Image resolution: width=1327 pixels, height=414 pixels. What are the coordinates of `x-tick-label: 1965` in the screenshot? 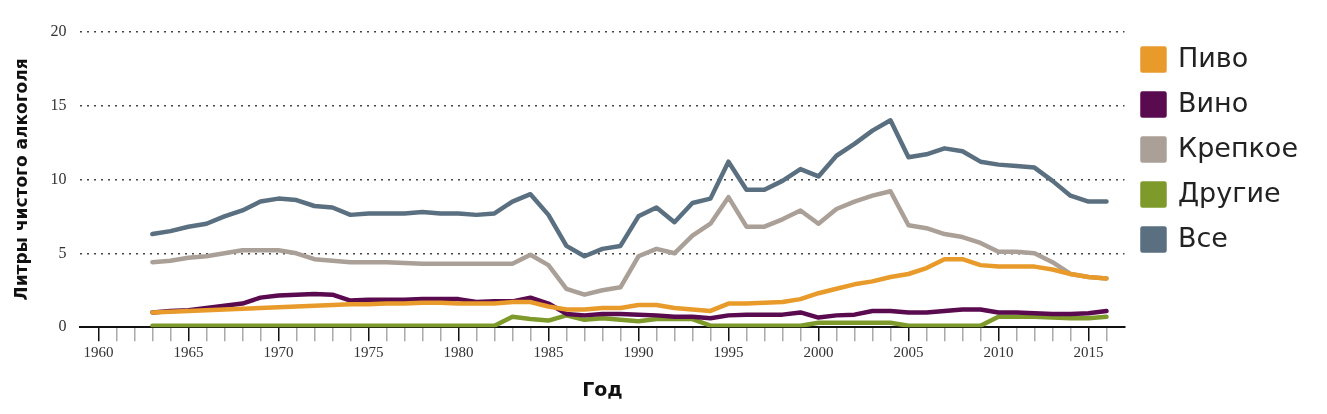 It's located at (188, 352).